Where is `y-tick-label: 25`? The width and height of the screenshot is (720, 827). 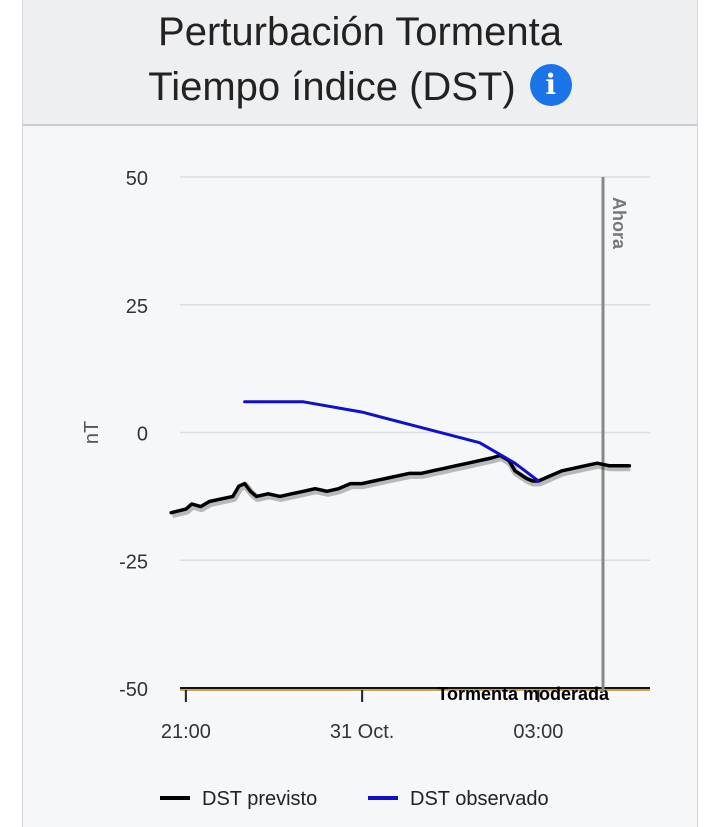 y-tick-label: 25 is located at coordinates (137, 307).